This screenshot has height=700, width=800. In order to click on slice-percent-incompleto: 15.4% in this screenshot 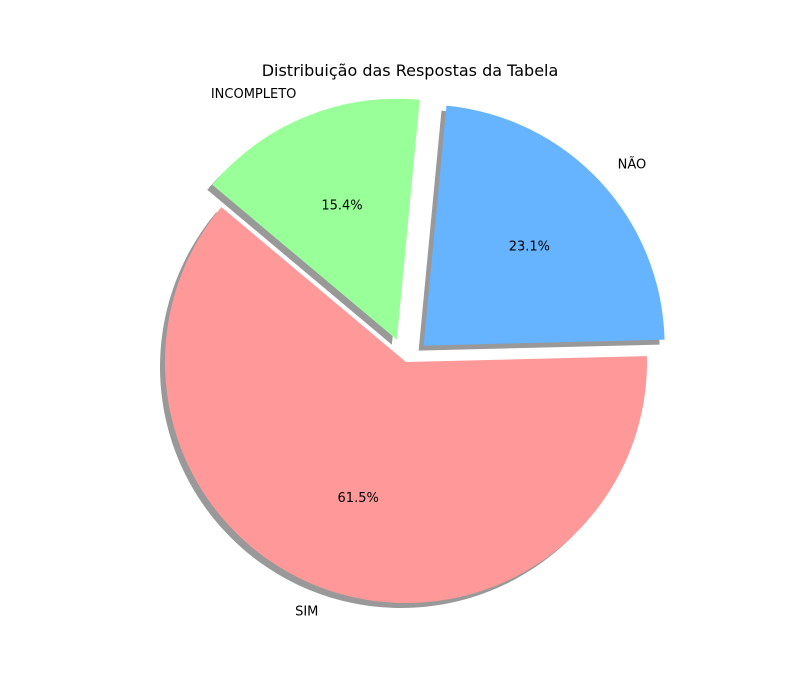, I will do `click(341, 205)`.